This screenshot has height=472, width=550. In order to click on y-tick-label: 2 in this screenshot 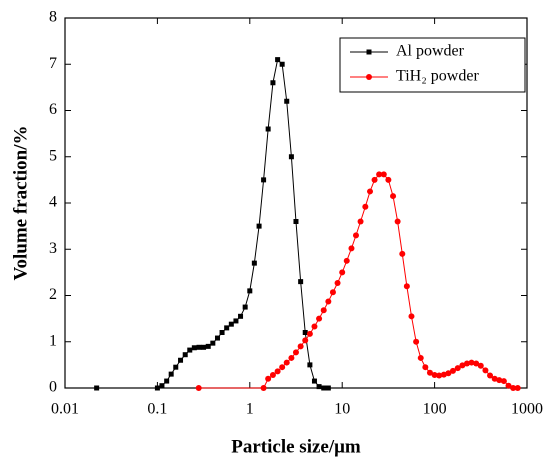, I will do `click(53, 294)`.